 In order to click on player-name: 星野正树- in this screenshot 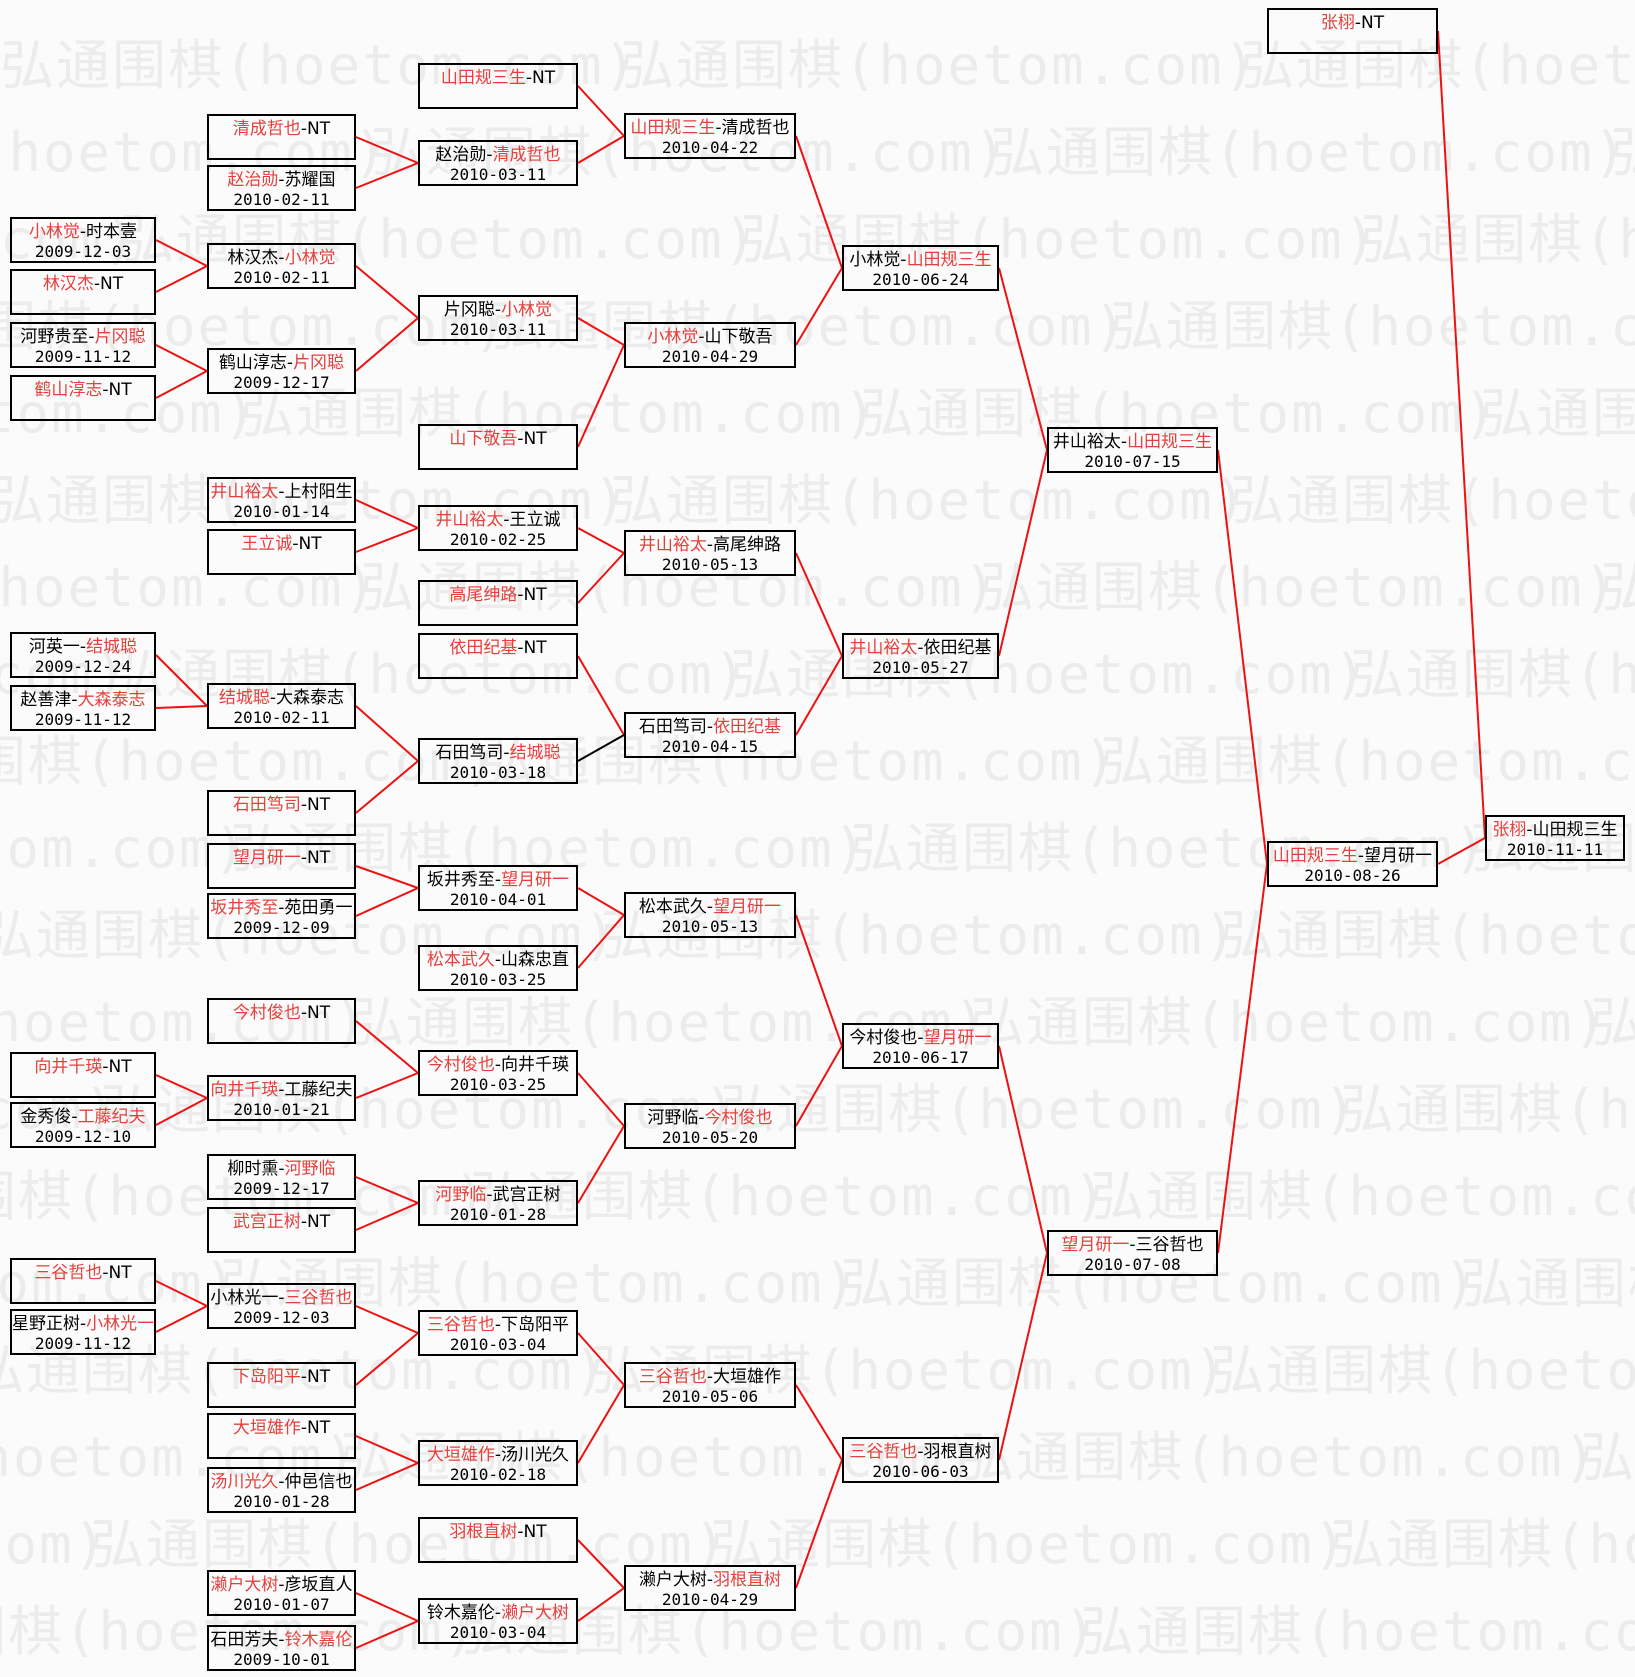, I will do `click(49, 1324)`.